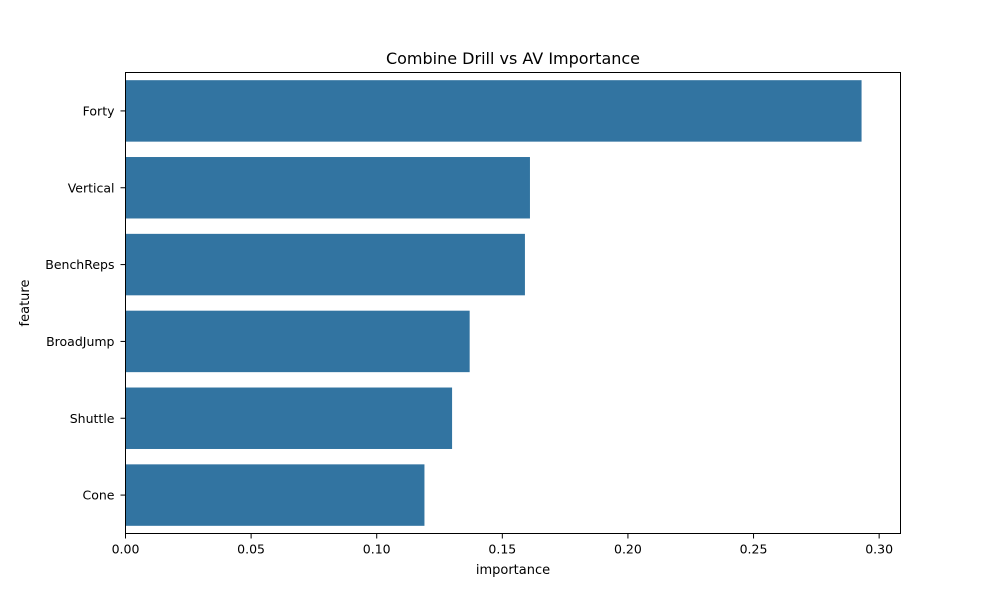 This screenshot has width=1000, height=600. I want to click on x-tick-label: 0.30, so click(879, 549).